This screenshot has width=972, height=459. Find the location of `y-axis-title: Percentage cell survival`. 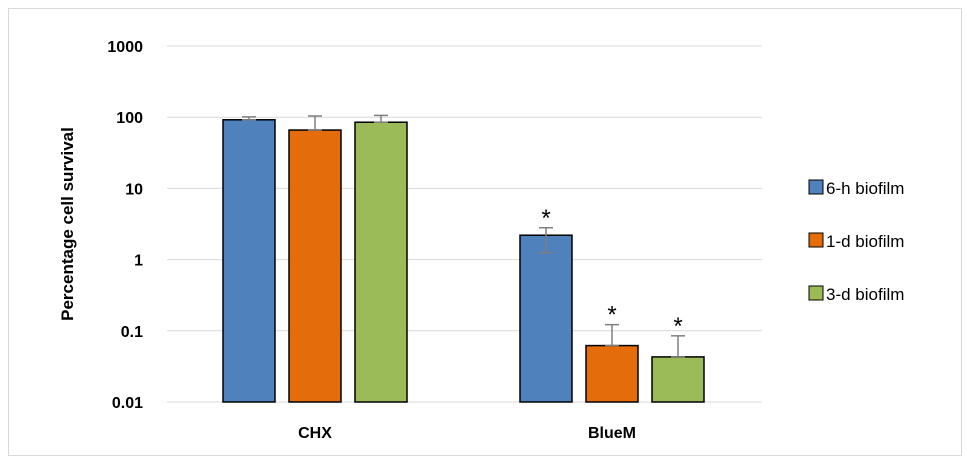

y-axis-title: Percentage cell survival is located at coordinates (67, 224).